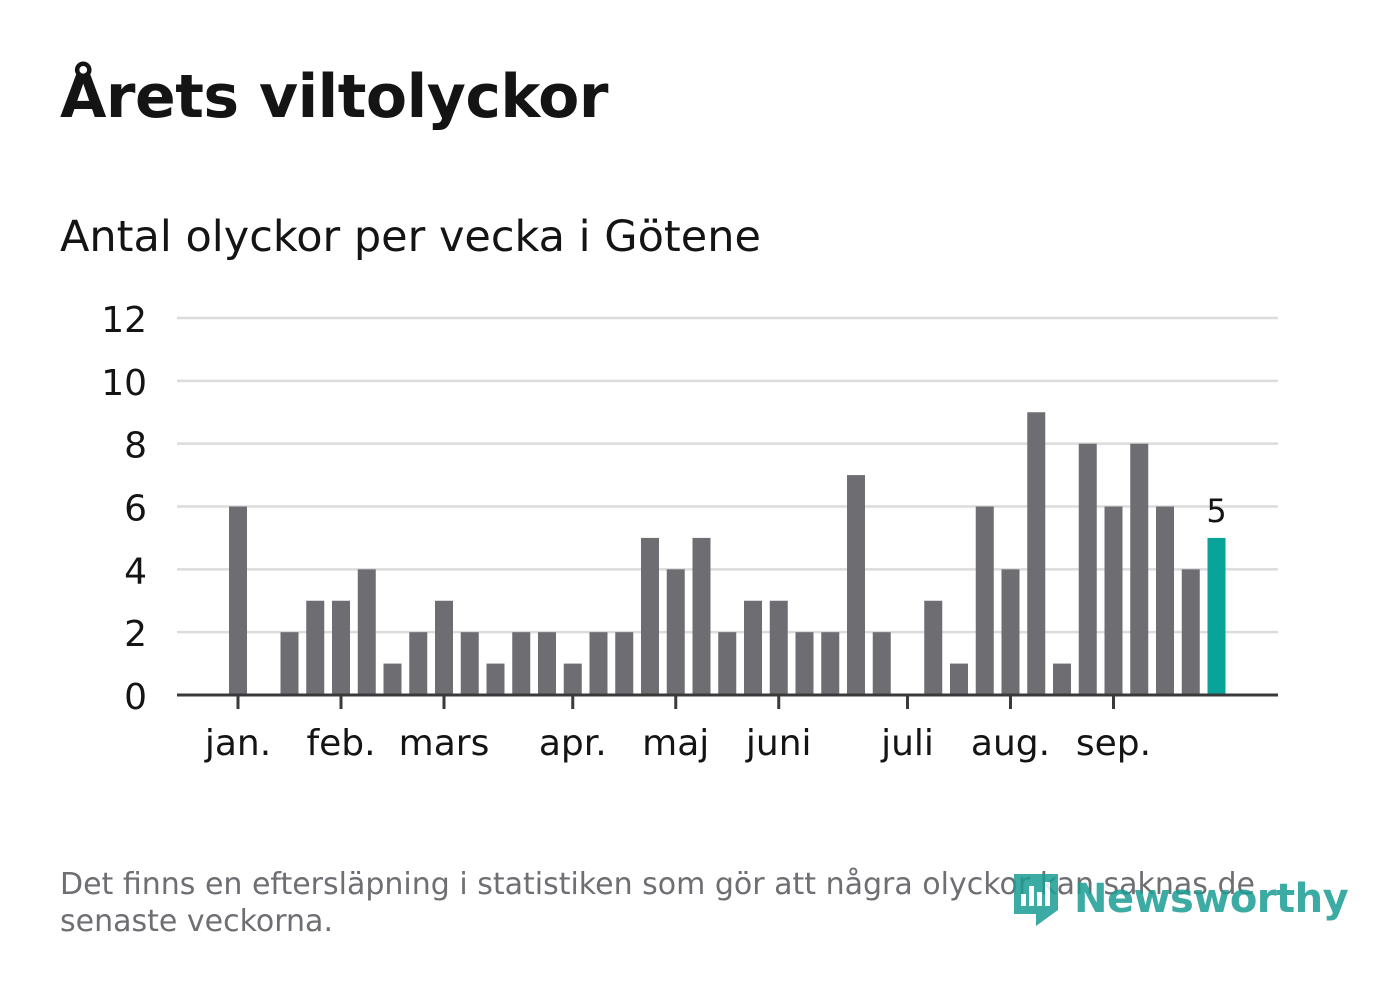 The width and height of the screenshot is (1382, 999). What do you see at coordinates (444, 743) in the screenshot?
I see `x-tick-label: mars` at bounding box center [444, 743].